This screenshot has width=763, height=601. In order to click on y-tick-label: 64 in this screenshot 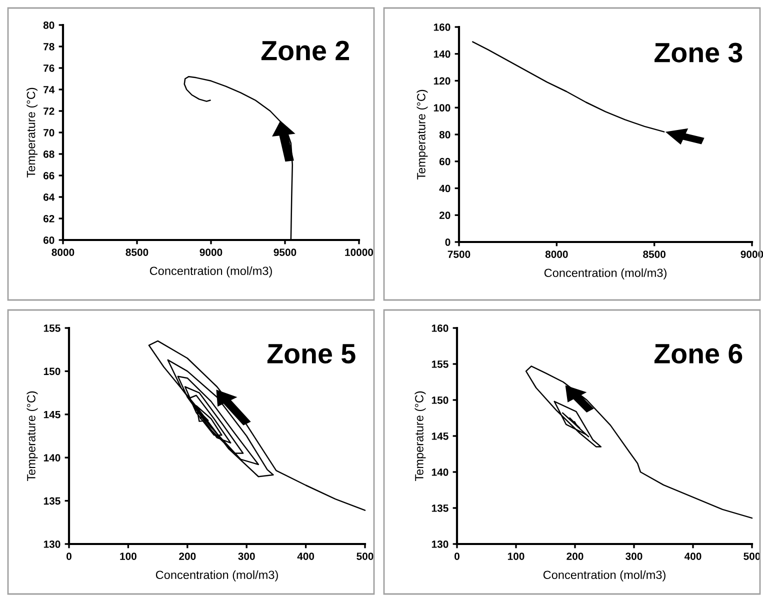, I will do `click(49, 197)`.